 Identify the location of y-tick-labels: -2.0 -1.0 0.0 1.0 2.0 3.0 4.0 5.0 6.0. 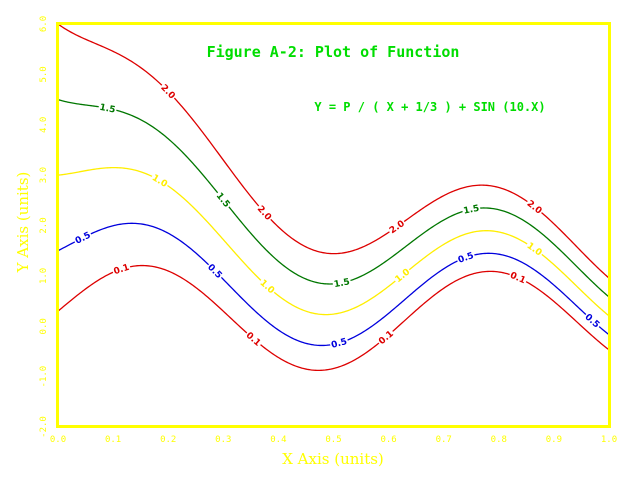
(44, 227).